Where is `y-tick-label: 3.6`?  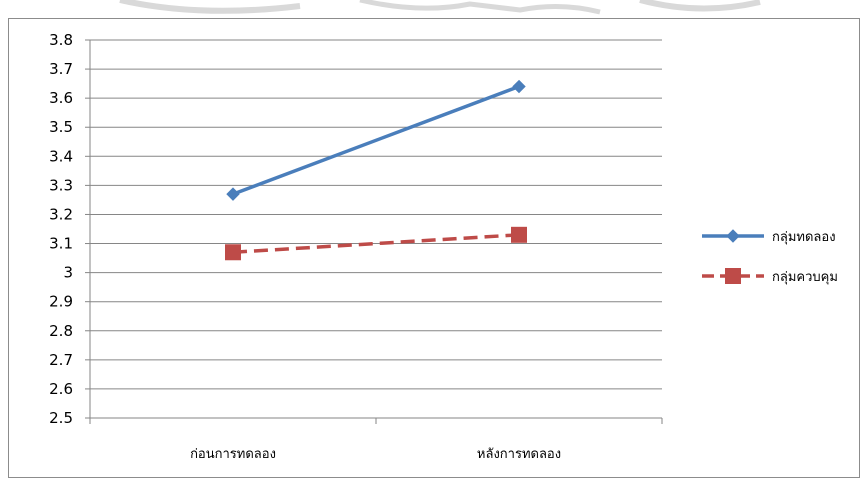
y-tick-label: 3.6 is located at coordinates (61, 98).